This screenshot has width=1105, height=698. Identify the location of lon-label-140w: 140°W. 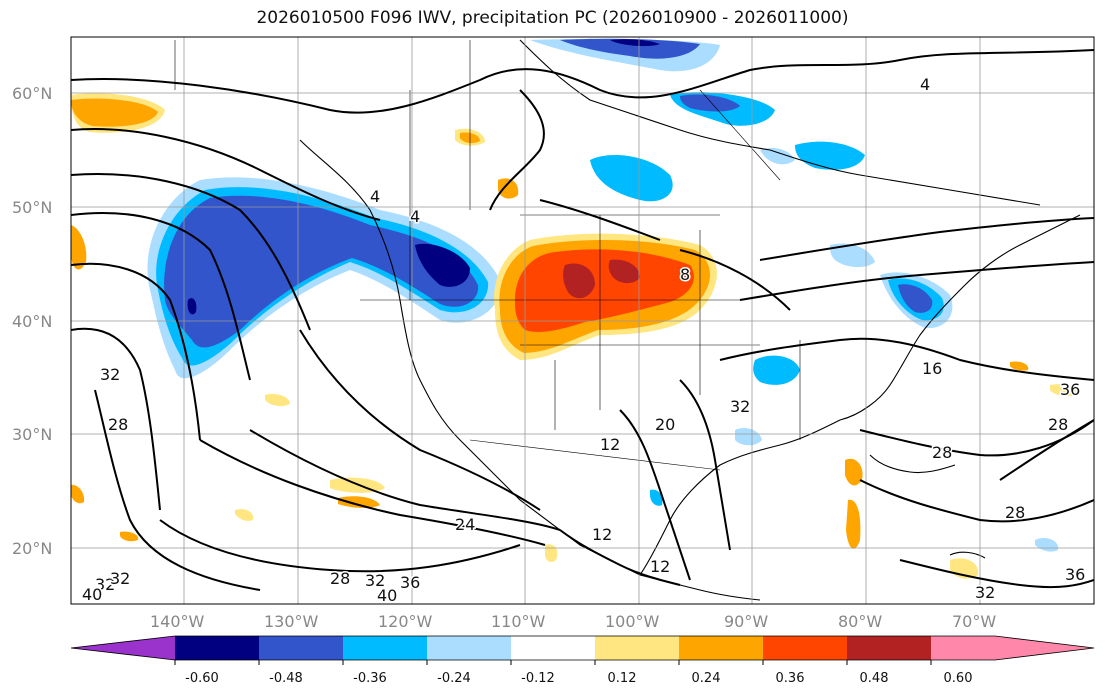
(177, 621).